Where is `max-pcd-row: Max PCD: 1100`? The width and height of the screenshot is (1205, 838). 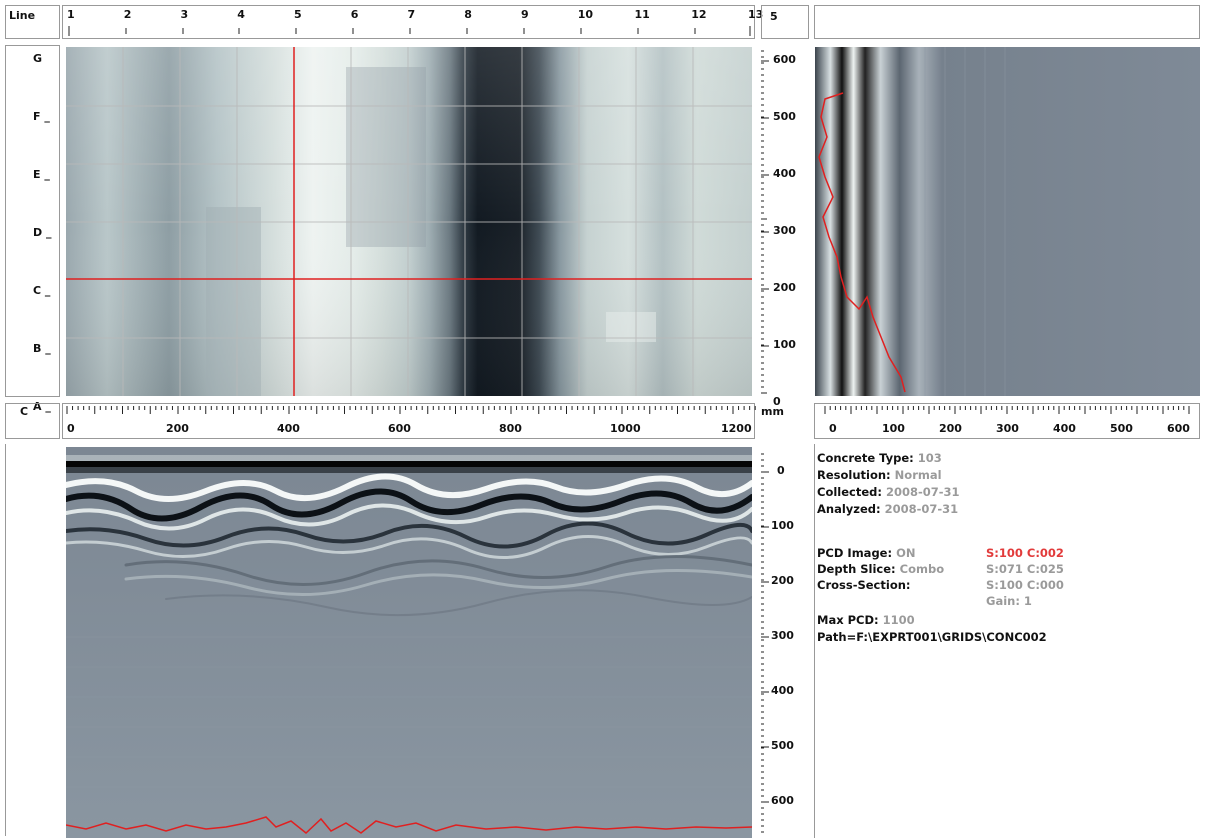
max-pcd-row: Max PCD: 1100 is located at coordinates (866, 620).